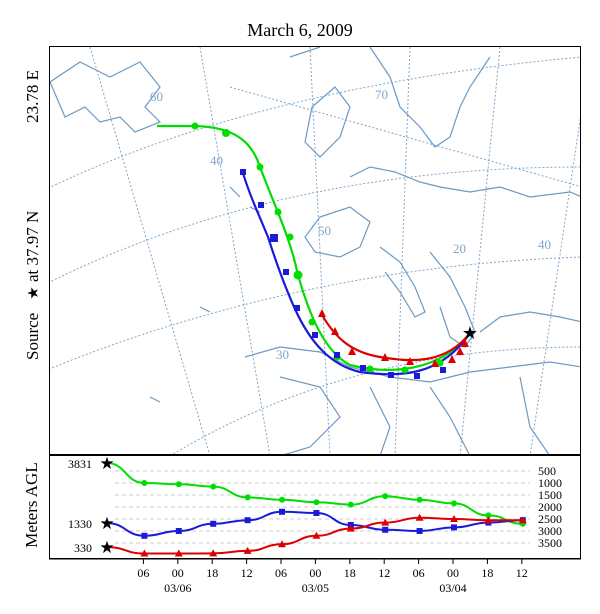 This screenshot has width=600, height=614. What do you see at coordinates (470, 333) in the screenshot?
I see `source-star-icon: ★` at bounding box center [470, 333].